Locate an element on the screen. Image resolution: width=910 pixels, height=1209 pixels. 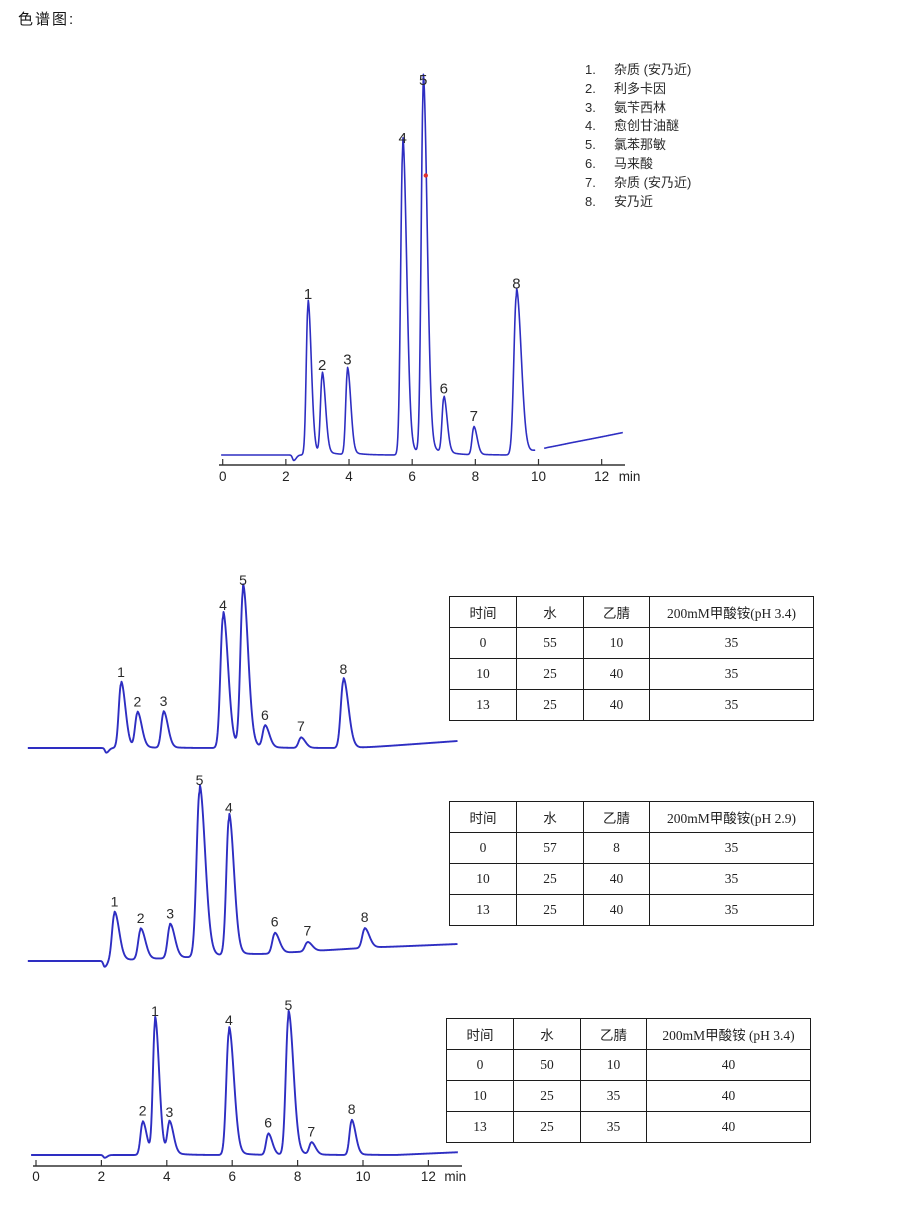
legend-item-5: 5. 氯苯那敏 is located at coordinates (638, 145).